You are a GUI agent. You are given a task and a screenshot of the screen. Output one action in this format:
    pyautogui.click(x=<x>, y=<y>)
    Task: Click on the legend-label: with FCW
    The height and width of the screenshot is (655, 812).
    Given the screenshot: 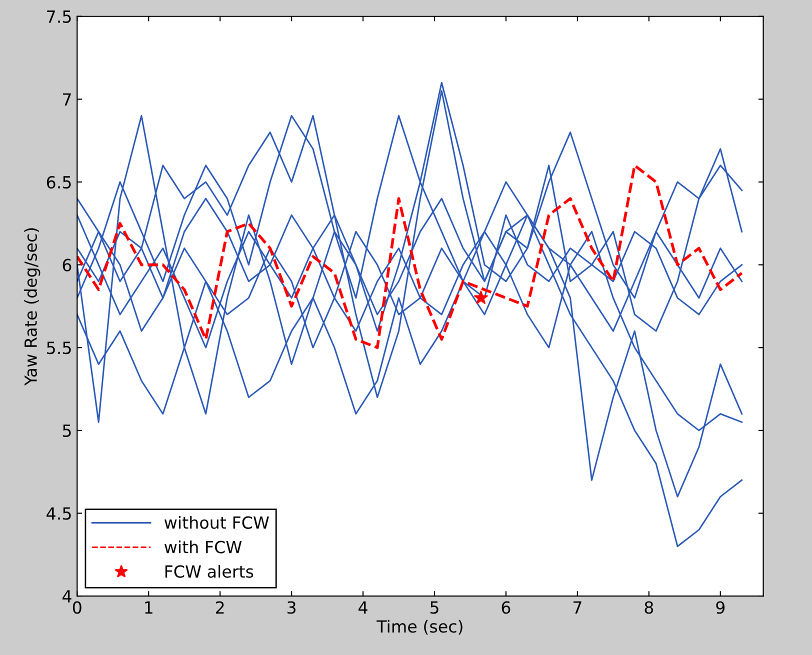 What is the action you would take?
    pyautogui.click(x=203, y=547)
    